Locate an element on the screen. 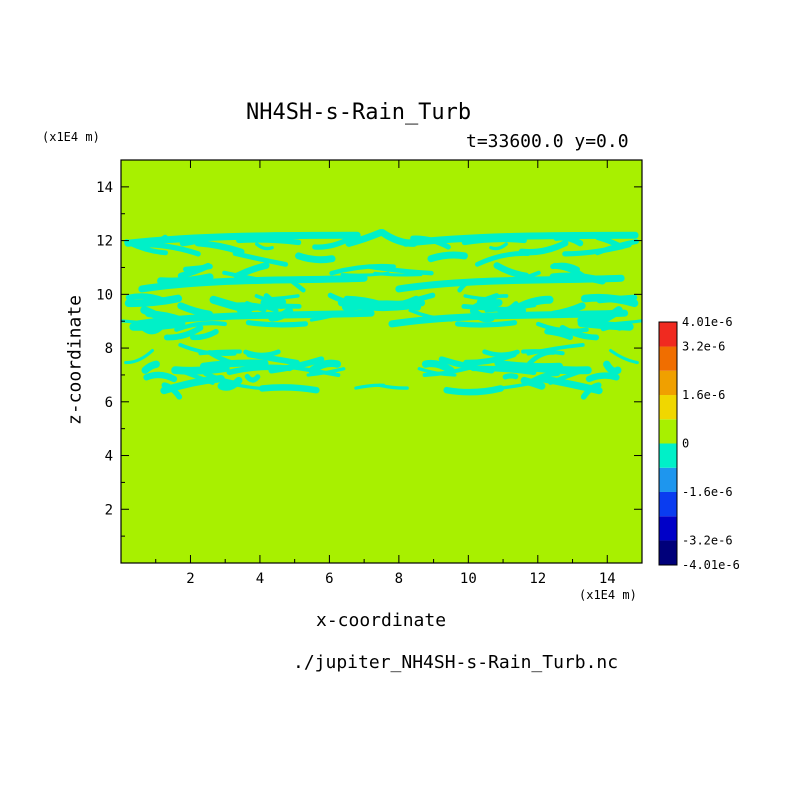 The image size is (804, 804). negative-region-layer is located at coordinates (381, 314).